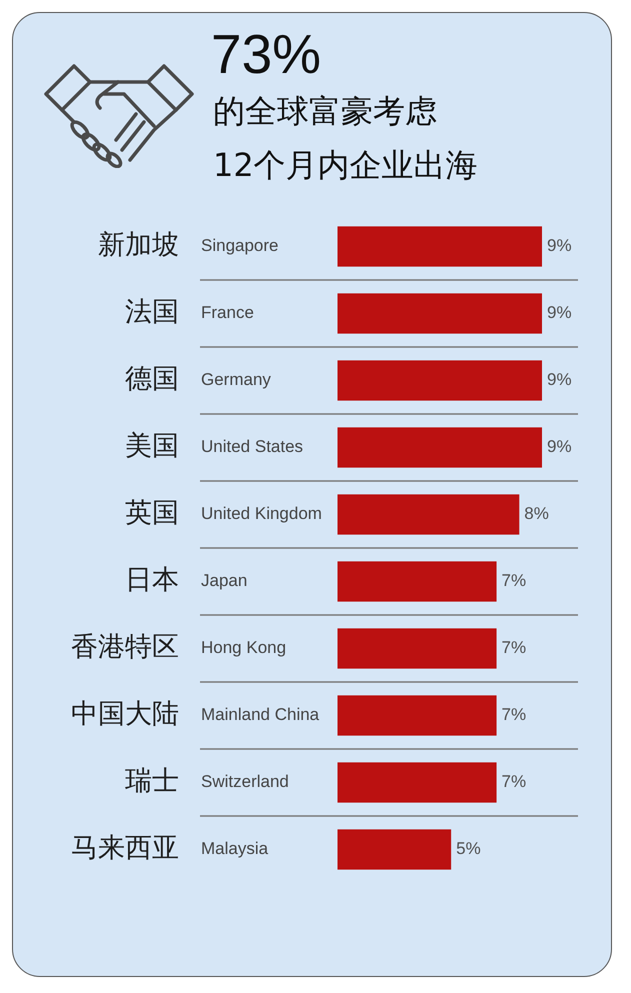  What do you see at coordinates (138, 245) in the screenshot?
I see `y-tick-label: 新加坡` at bounding box center [138, 245].